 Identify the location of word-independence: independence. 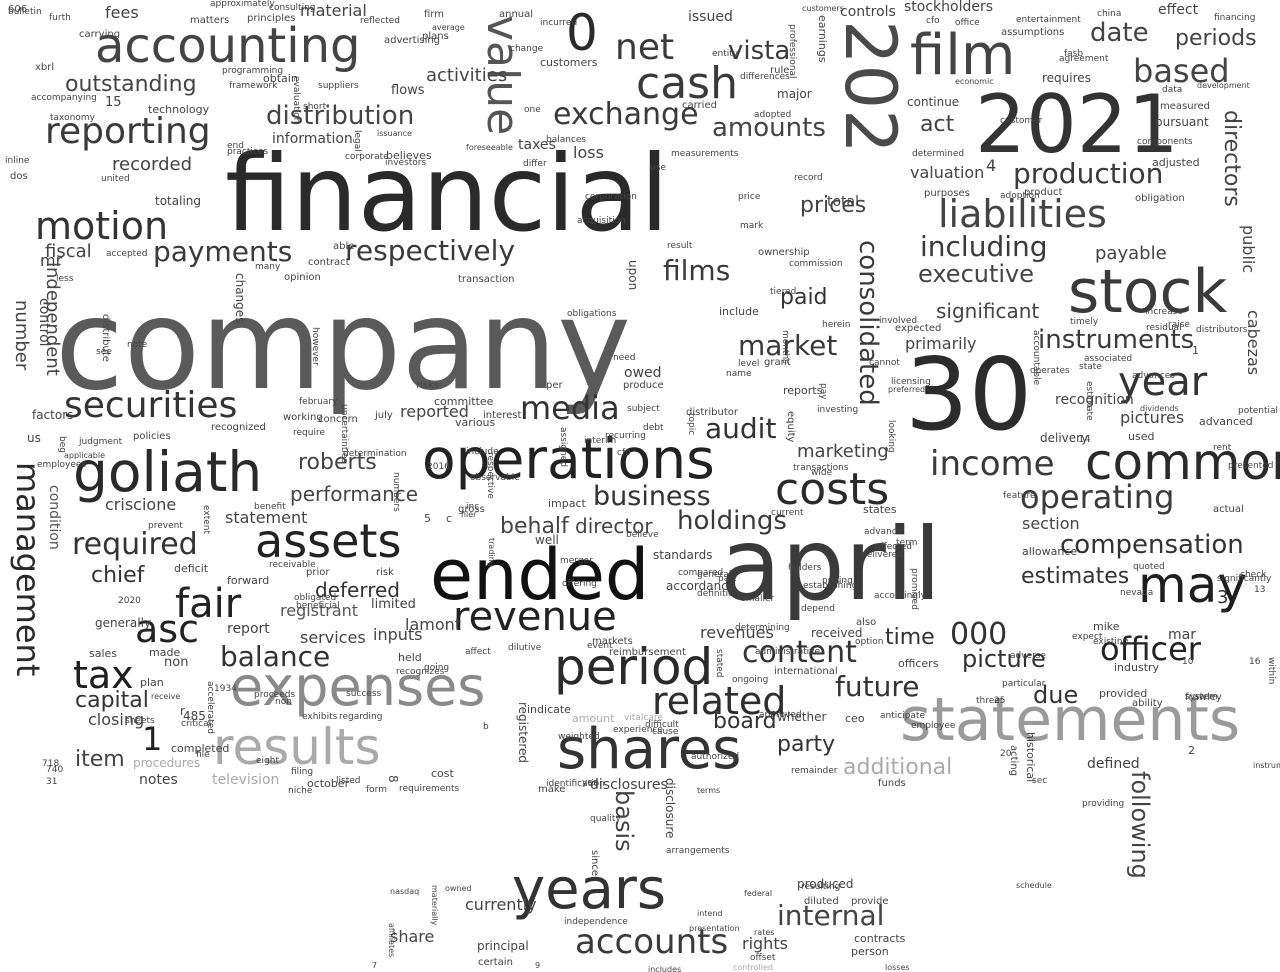
(596, 922).